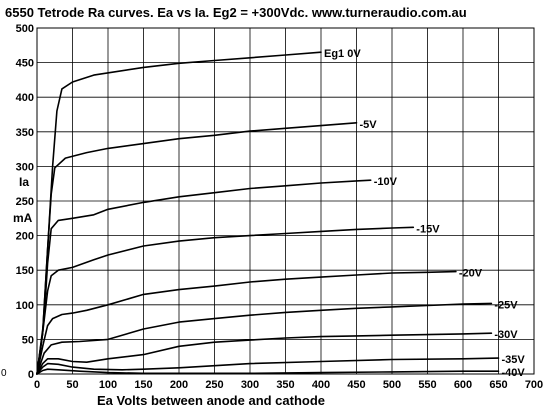 This screenshot has height=414, width=543. What do you see at coordinates (4, 373) in the screenshot?
I see `footer-mark: 0` at bounding box center [4, 373].